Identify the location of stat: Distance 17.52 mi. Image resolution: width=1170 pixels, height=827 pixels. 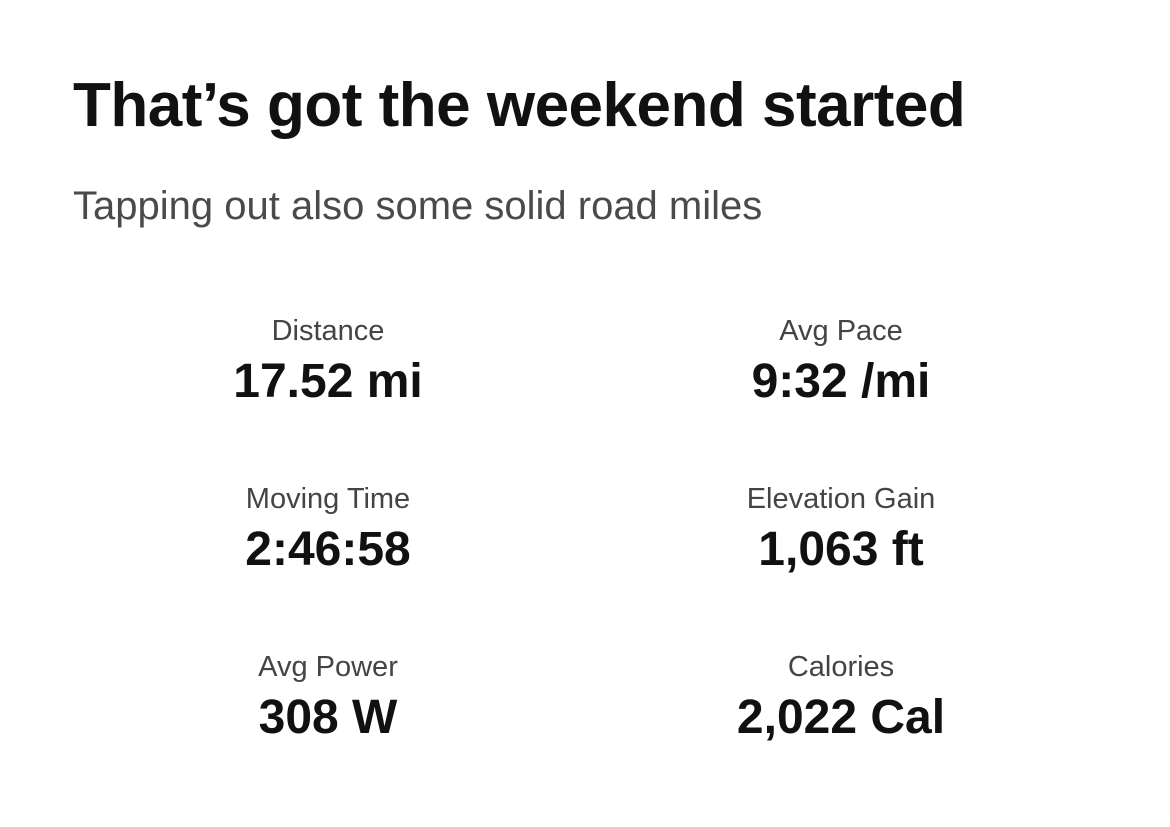
(328, 394).